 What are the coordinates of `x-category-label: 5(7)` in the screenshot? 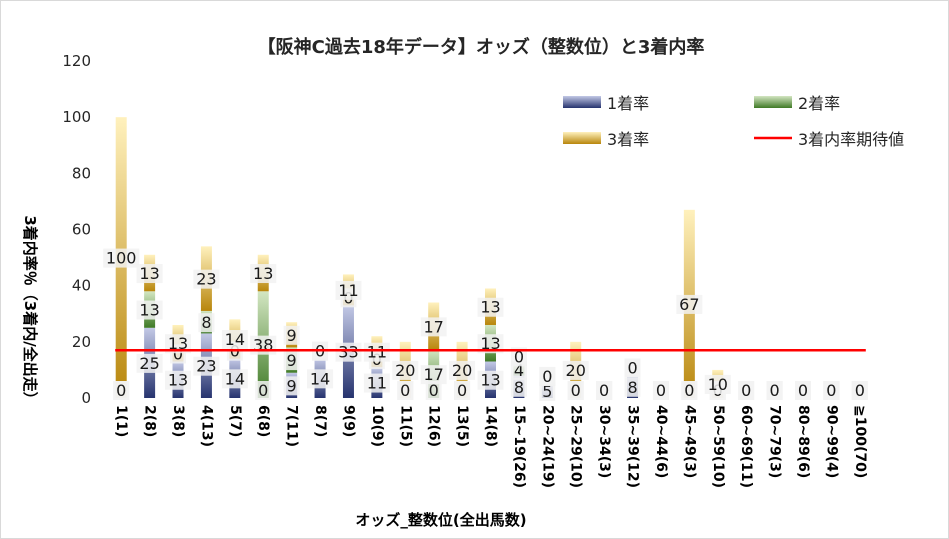 It's located at (235, 421).